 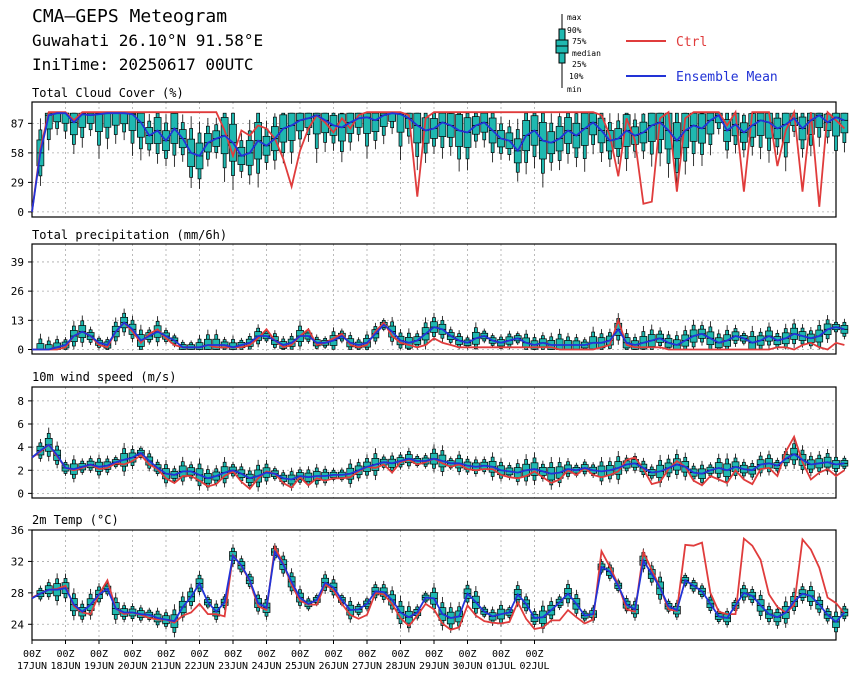 What do you see at coordinates (17, 320) in the screenshot?
I see `y-tick-label: 13` at bounding box center [17, 320].